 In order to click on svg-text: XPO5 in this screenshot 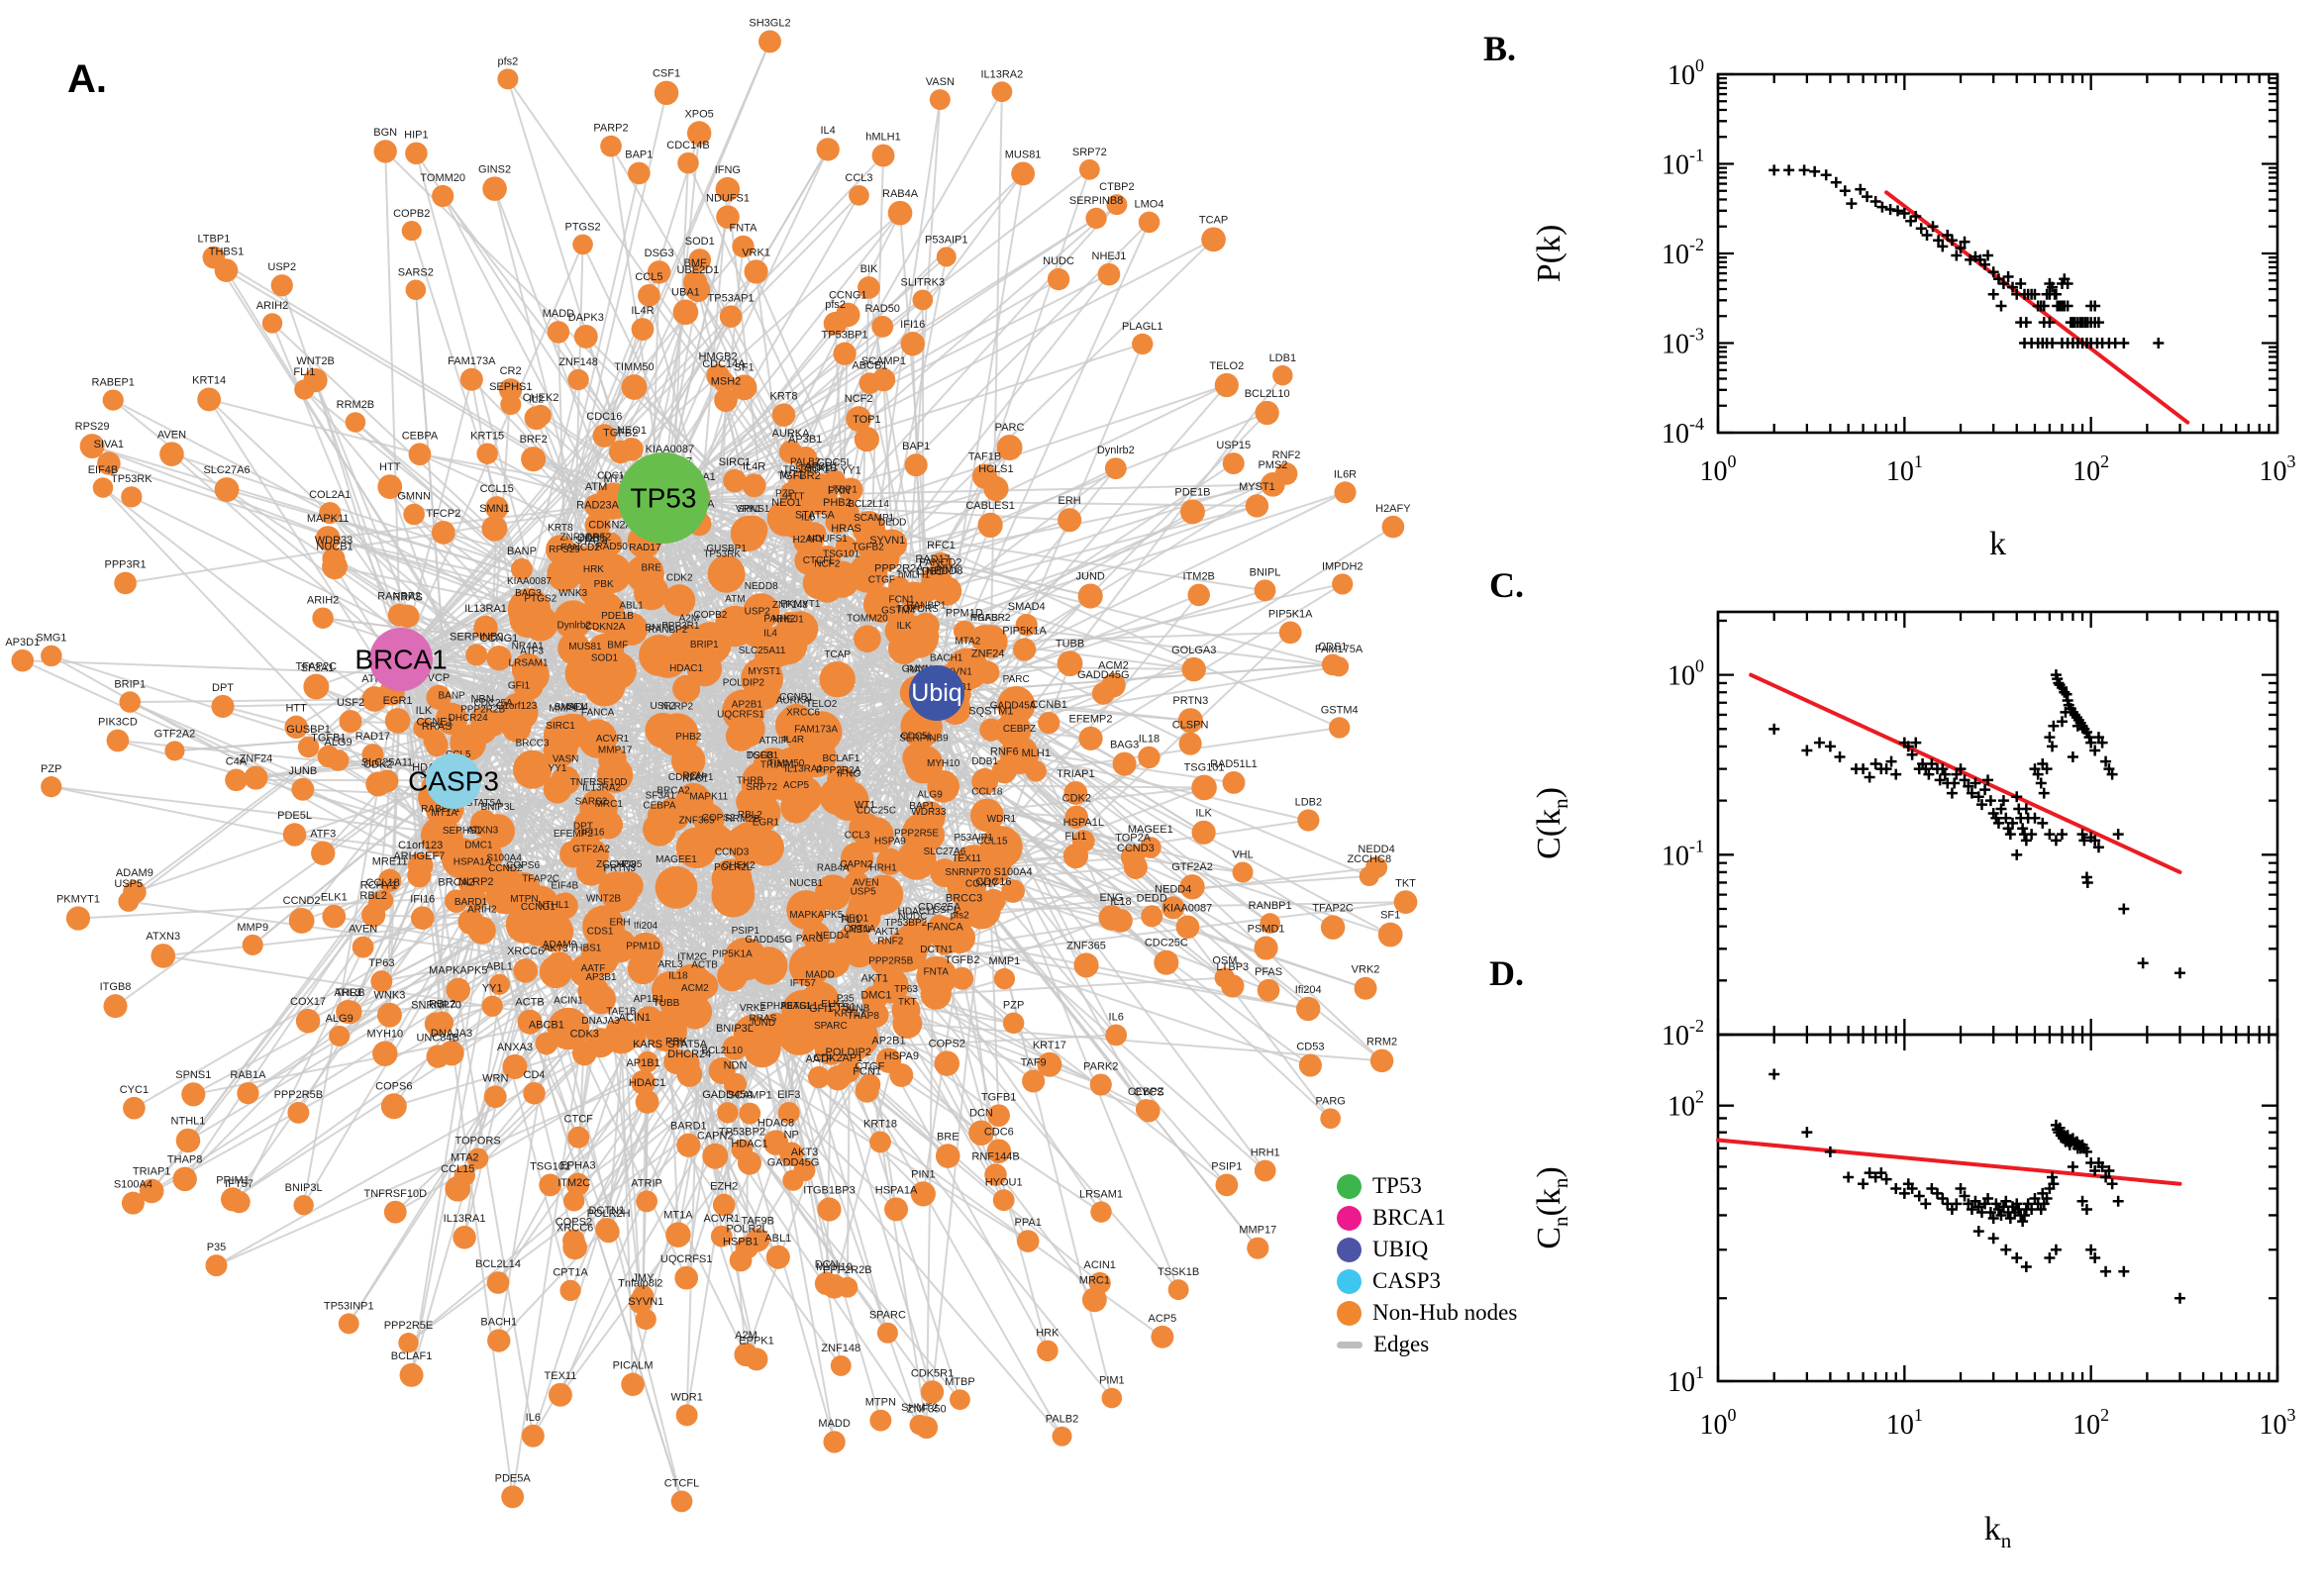, I will do `click(698, 114)`.